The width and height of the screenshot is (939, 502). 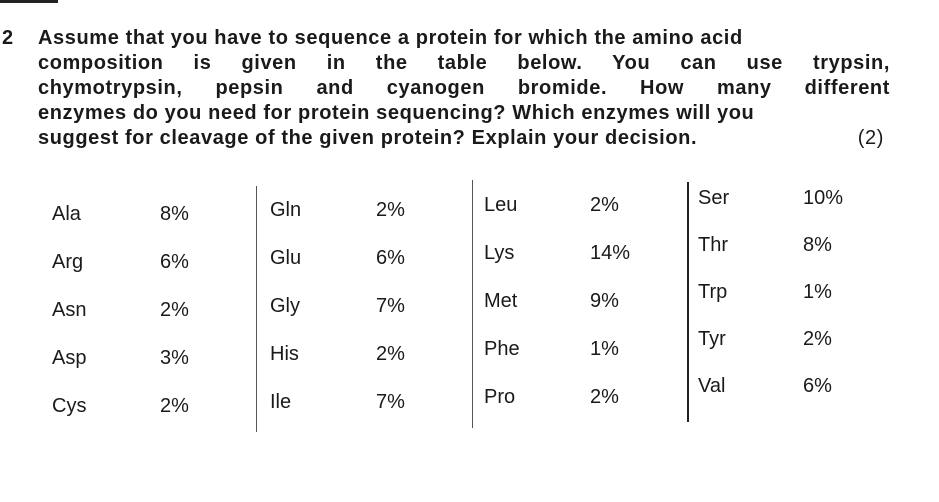 What do you see at coordinates (69, 358) in the screenshot?
I see `amino-acid-name: Asp` at bounding box center [69, 358].